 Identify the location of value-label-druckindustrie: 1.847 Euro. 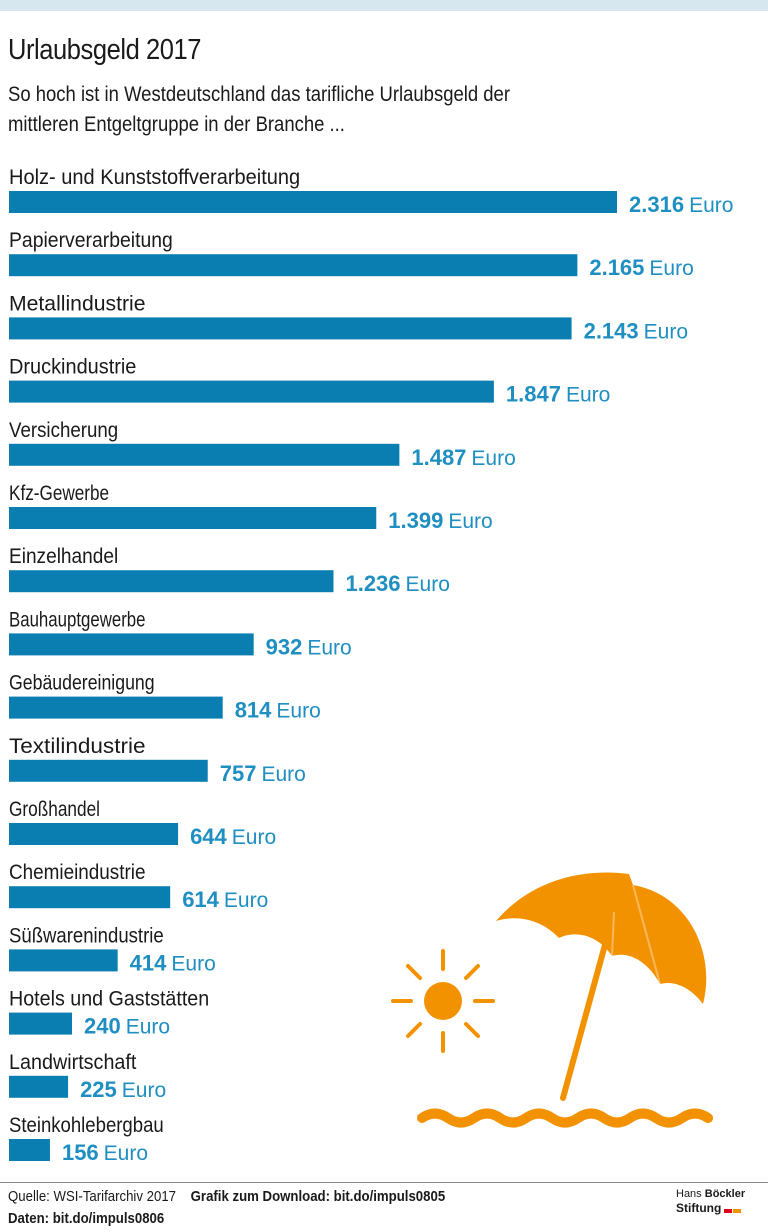
(558, 394).